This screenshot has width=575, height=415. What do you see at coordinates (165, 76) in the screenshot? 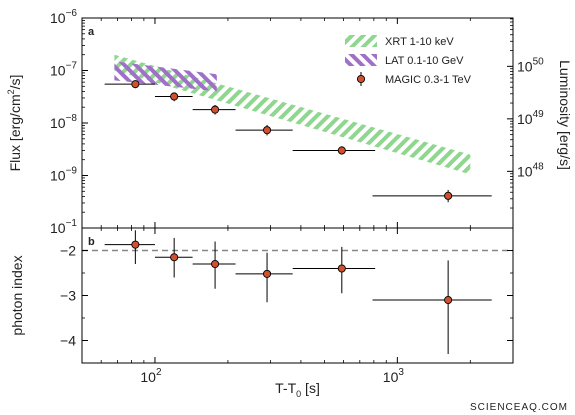
I see `lat-band` at bounding box center [165, 76].